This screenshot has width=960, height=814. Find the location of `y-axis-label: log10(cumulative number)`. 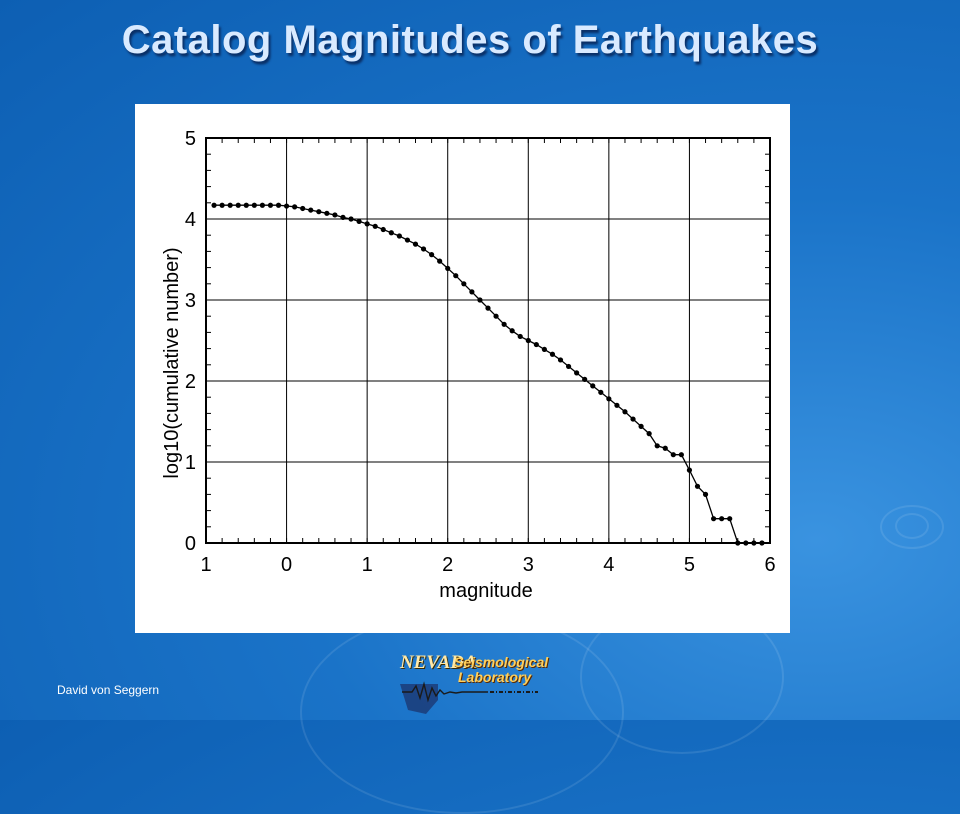

y-axis-label: log10(cumulative number) is located at coordinates (172, 362).